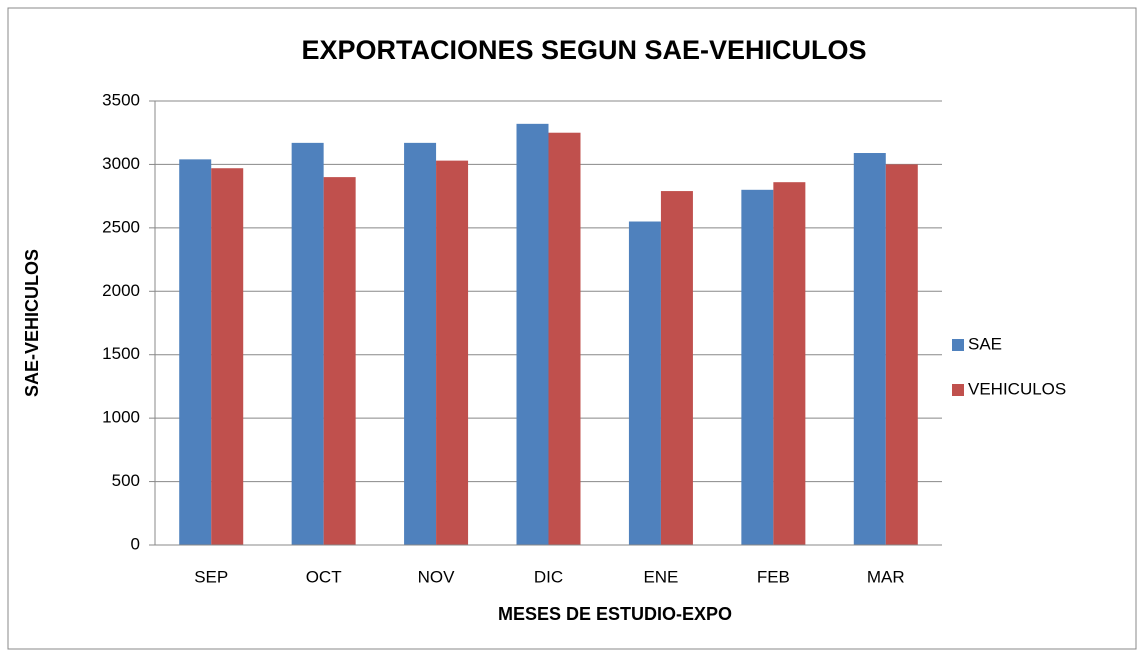 This screenshot has height=657, width=1145. I want to click on y-tick-label: 2500, so click(121, 226).